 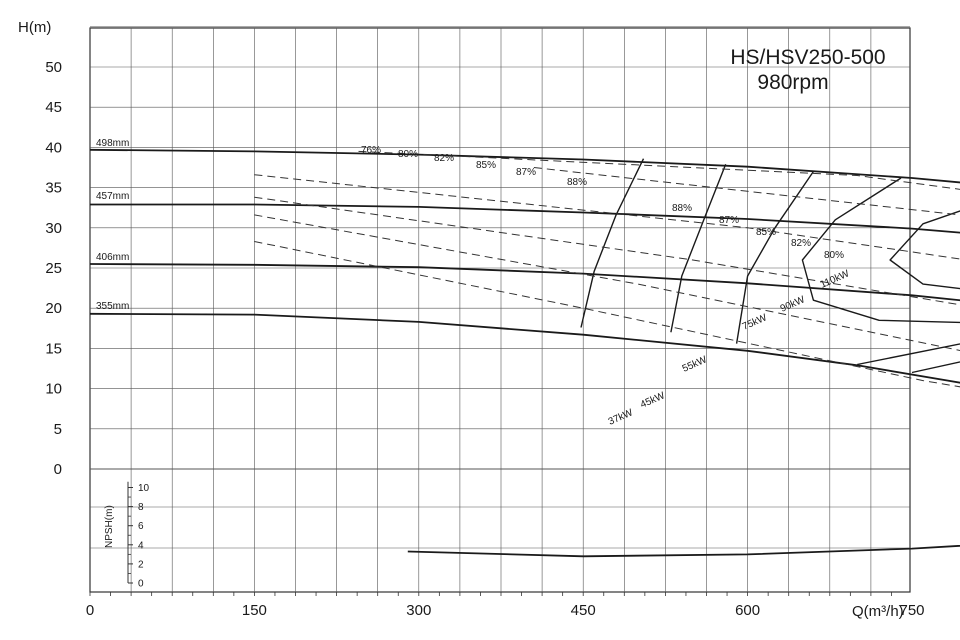 I want to click on power-label: 37kW, so click(x=621, y=417).